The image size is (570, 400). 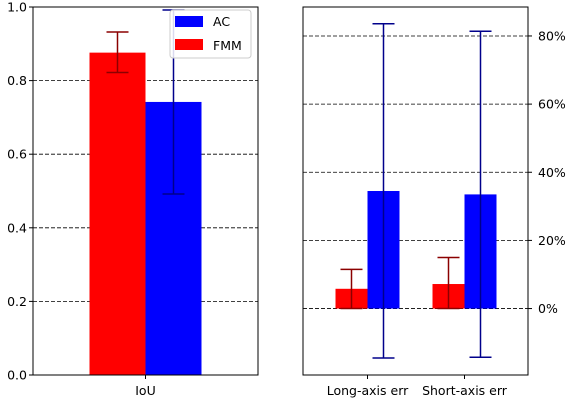 I want to click on axis-error-y-tick-label: 80%, so click(x=552, y=35).